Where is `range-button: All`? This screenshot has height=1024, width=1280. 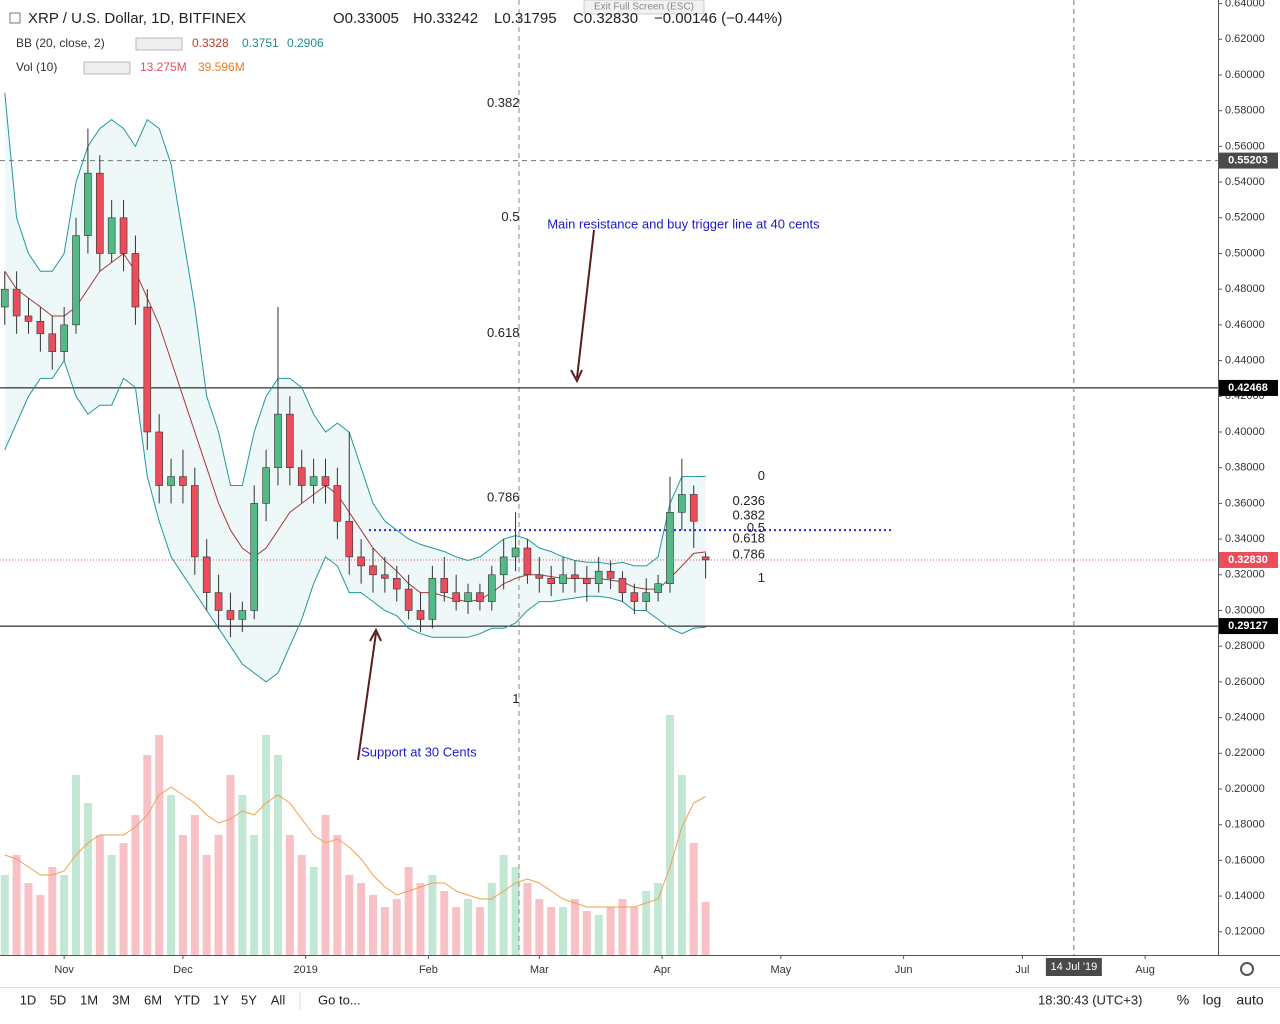 range-button: All is located at coordinates (278, 999).